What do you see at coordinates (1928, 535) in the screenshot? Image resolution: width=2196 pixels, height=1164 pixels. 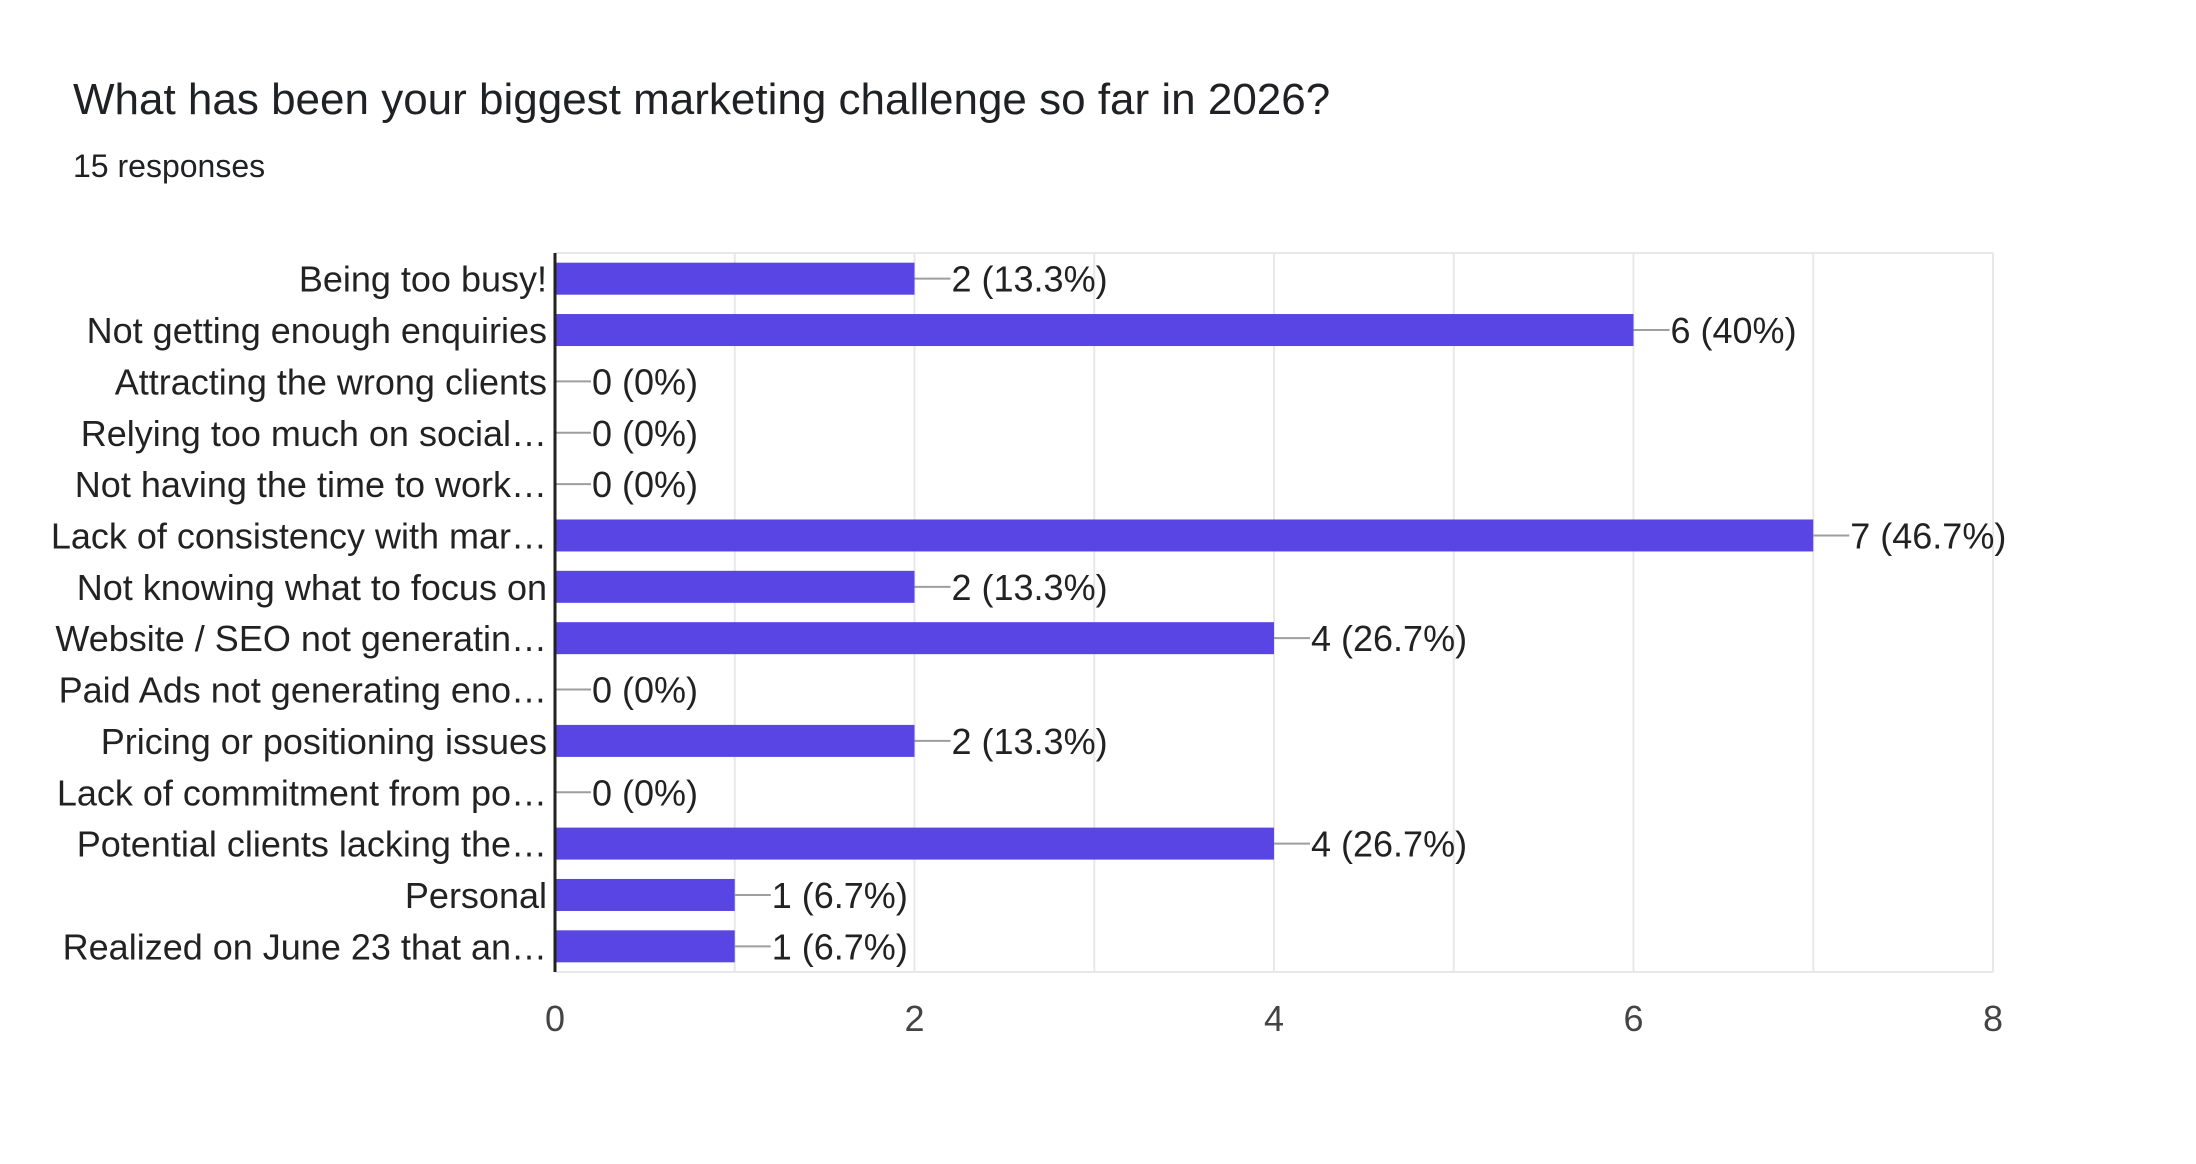 I see `data-label: 7 (46.7%)` at bounding box center [1928, 535].